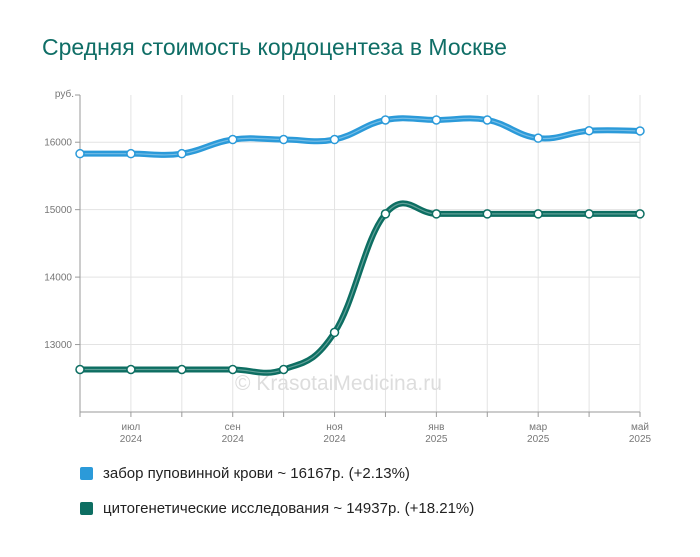  Describe the element at coordinates (640, 427) in the screenshot. I see `x-tick-label-month: май` at that location.